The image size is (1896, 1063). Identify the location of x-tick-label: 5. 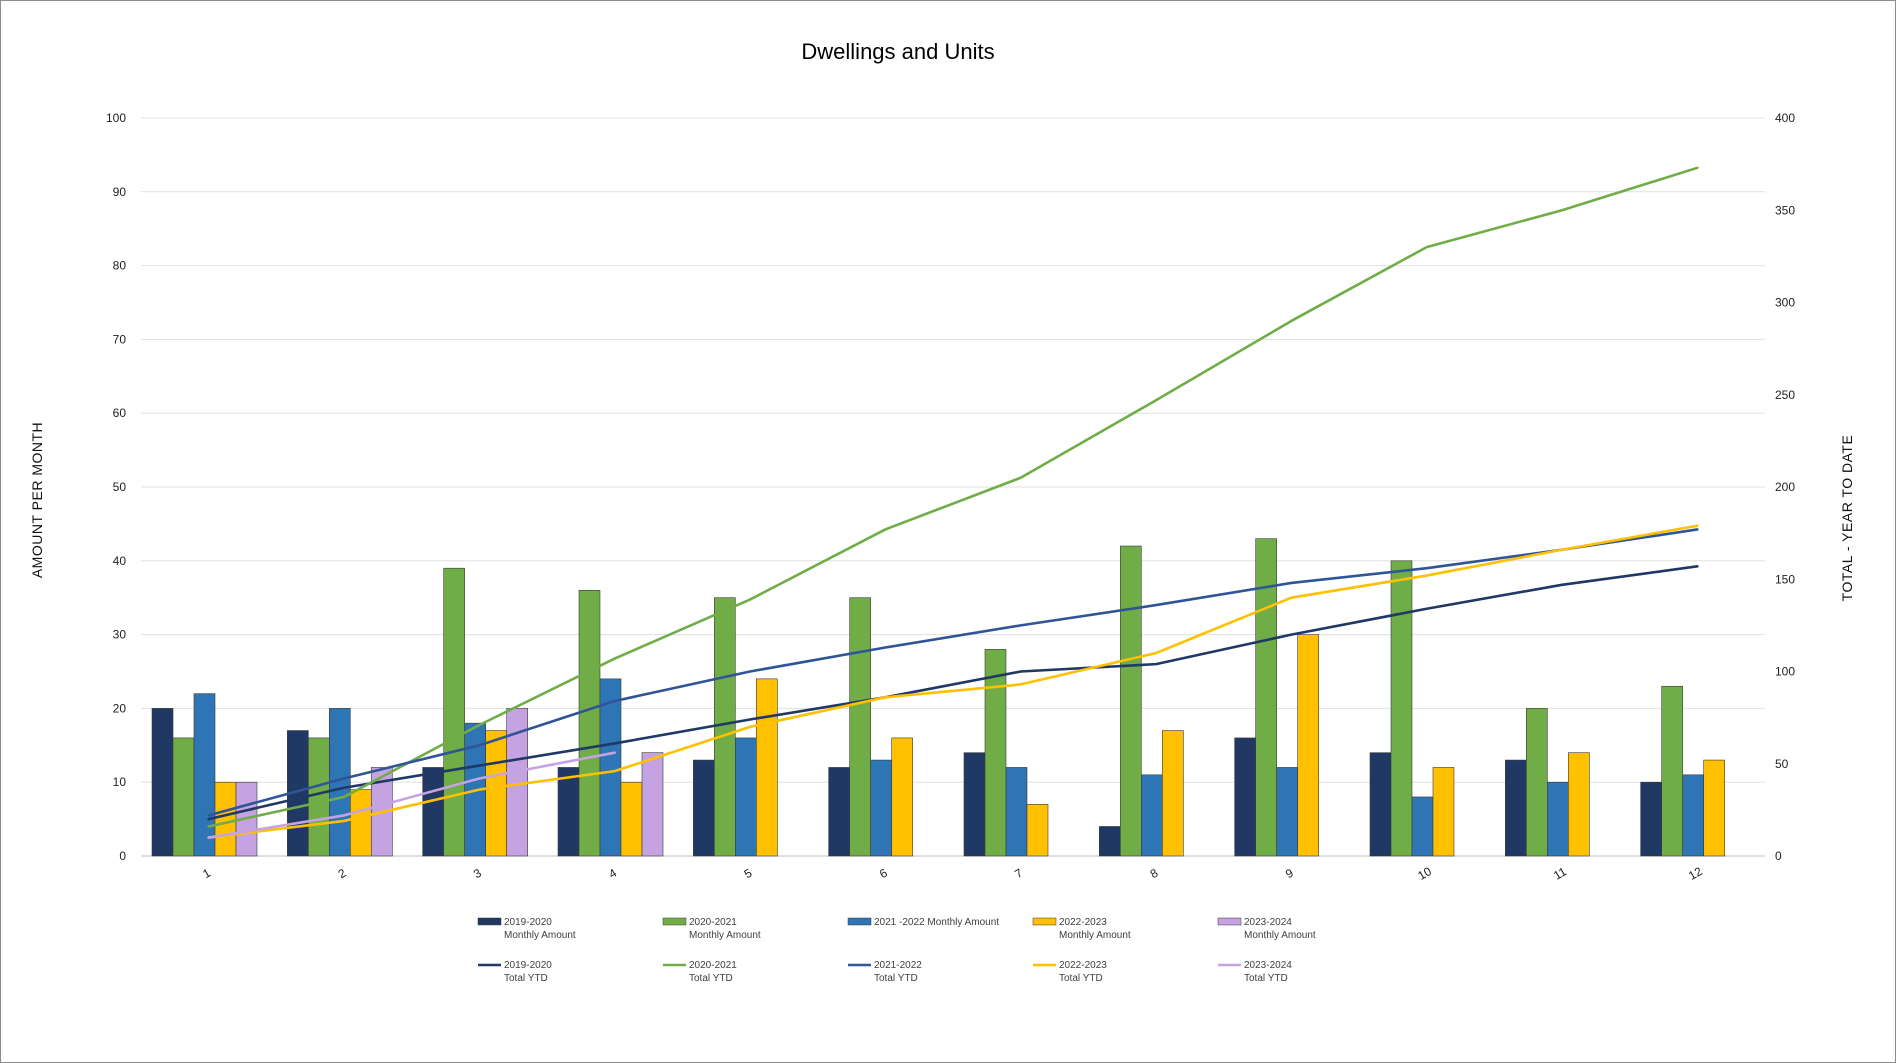
(748, 874).